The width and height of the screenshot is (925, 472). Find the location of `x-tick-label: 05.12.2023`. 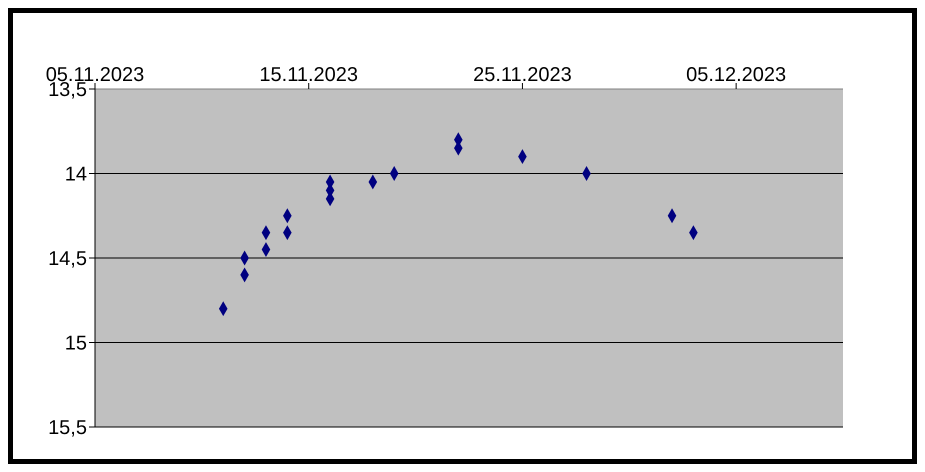

x-tick-label: 05.12.2023 is located at coordinates (736, 75).